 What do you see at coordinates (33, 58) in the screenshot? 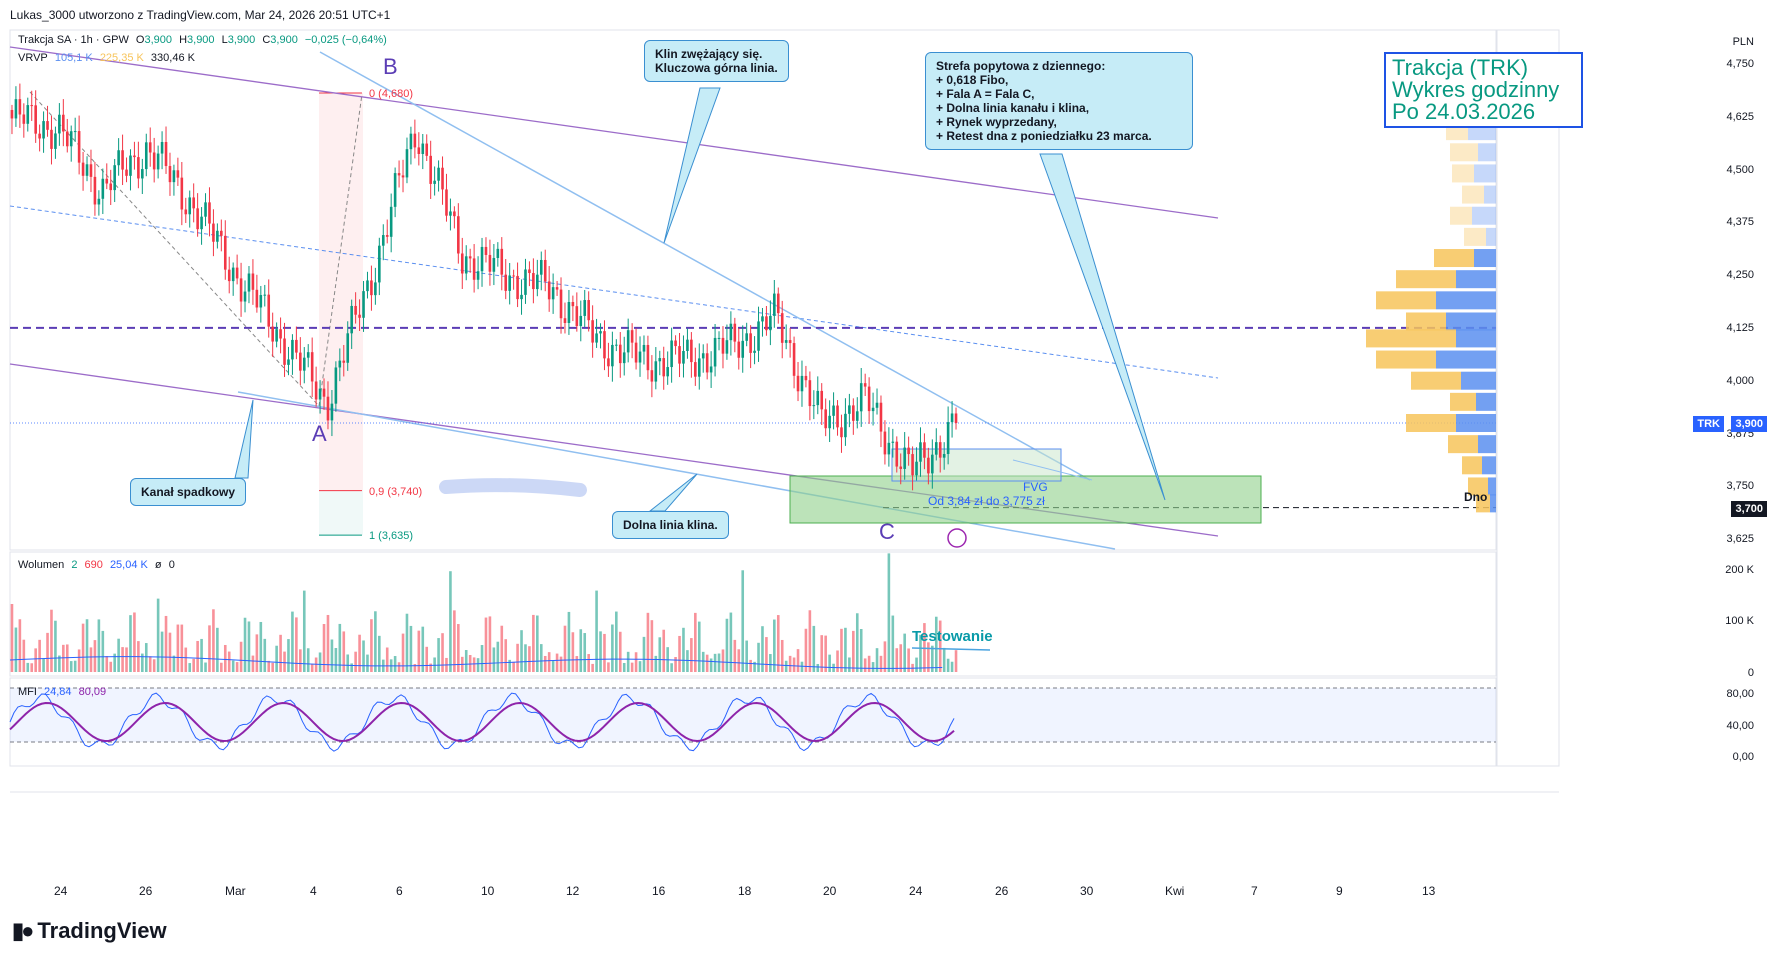
I see `vrvp-label: VRVP` at bounding box center [33, 58].